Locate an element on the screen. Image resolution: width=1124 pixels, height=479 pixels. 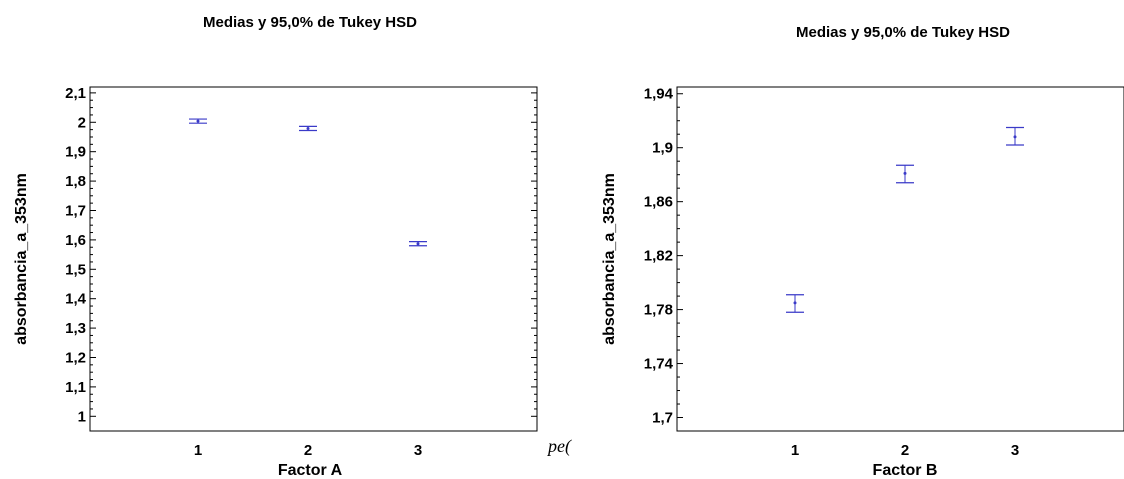
y-tick-label: 1,4 is located at coordinates (76, 299).